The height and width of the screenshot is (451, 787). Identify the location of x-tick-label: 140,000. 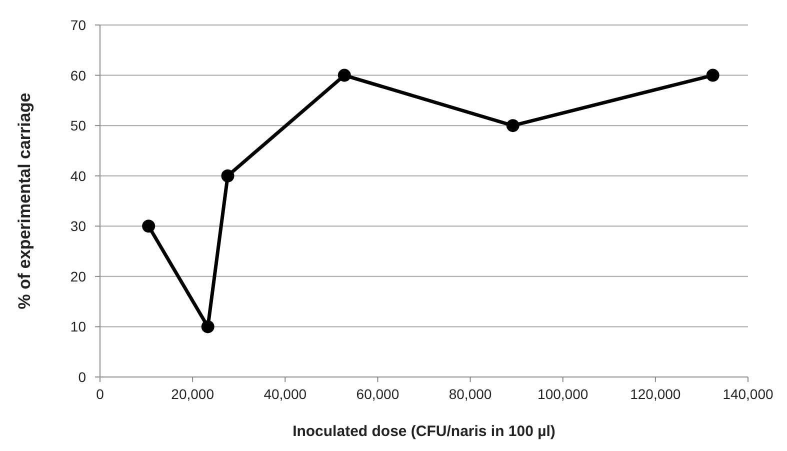
(748, 394).